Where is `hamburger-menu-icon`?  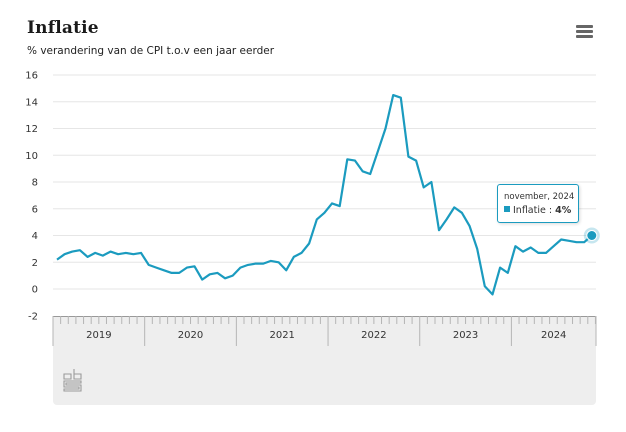
hamburger-menu-icon is located at coordinates (584, 32).